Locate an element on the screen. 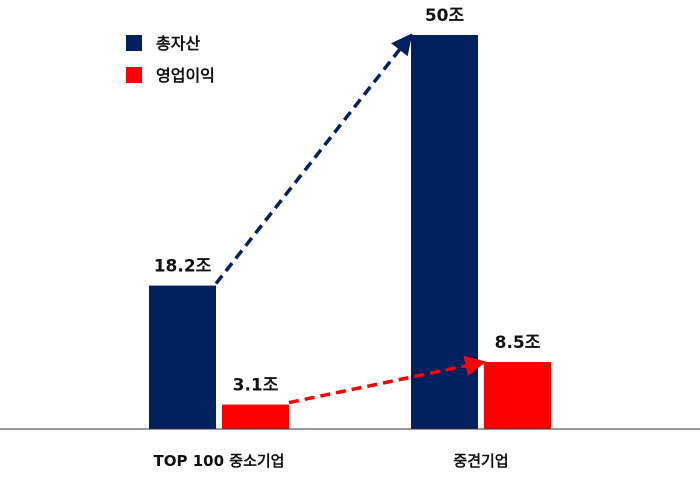  legend-swatch-operating-profit is located at coordinates (134, 75).